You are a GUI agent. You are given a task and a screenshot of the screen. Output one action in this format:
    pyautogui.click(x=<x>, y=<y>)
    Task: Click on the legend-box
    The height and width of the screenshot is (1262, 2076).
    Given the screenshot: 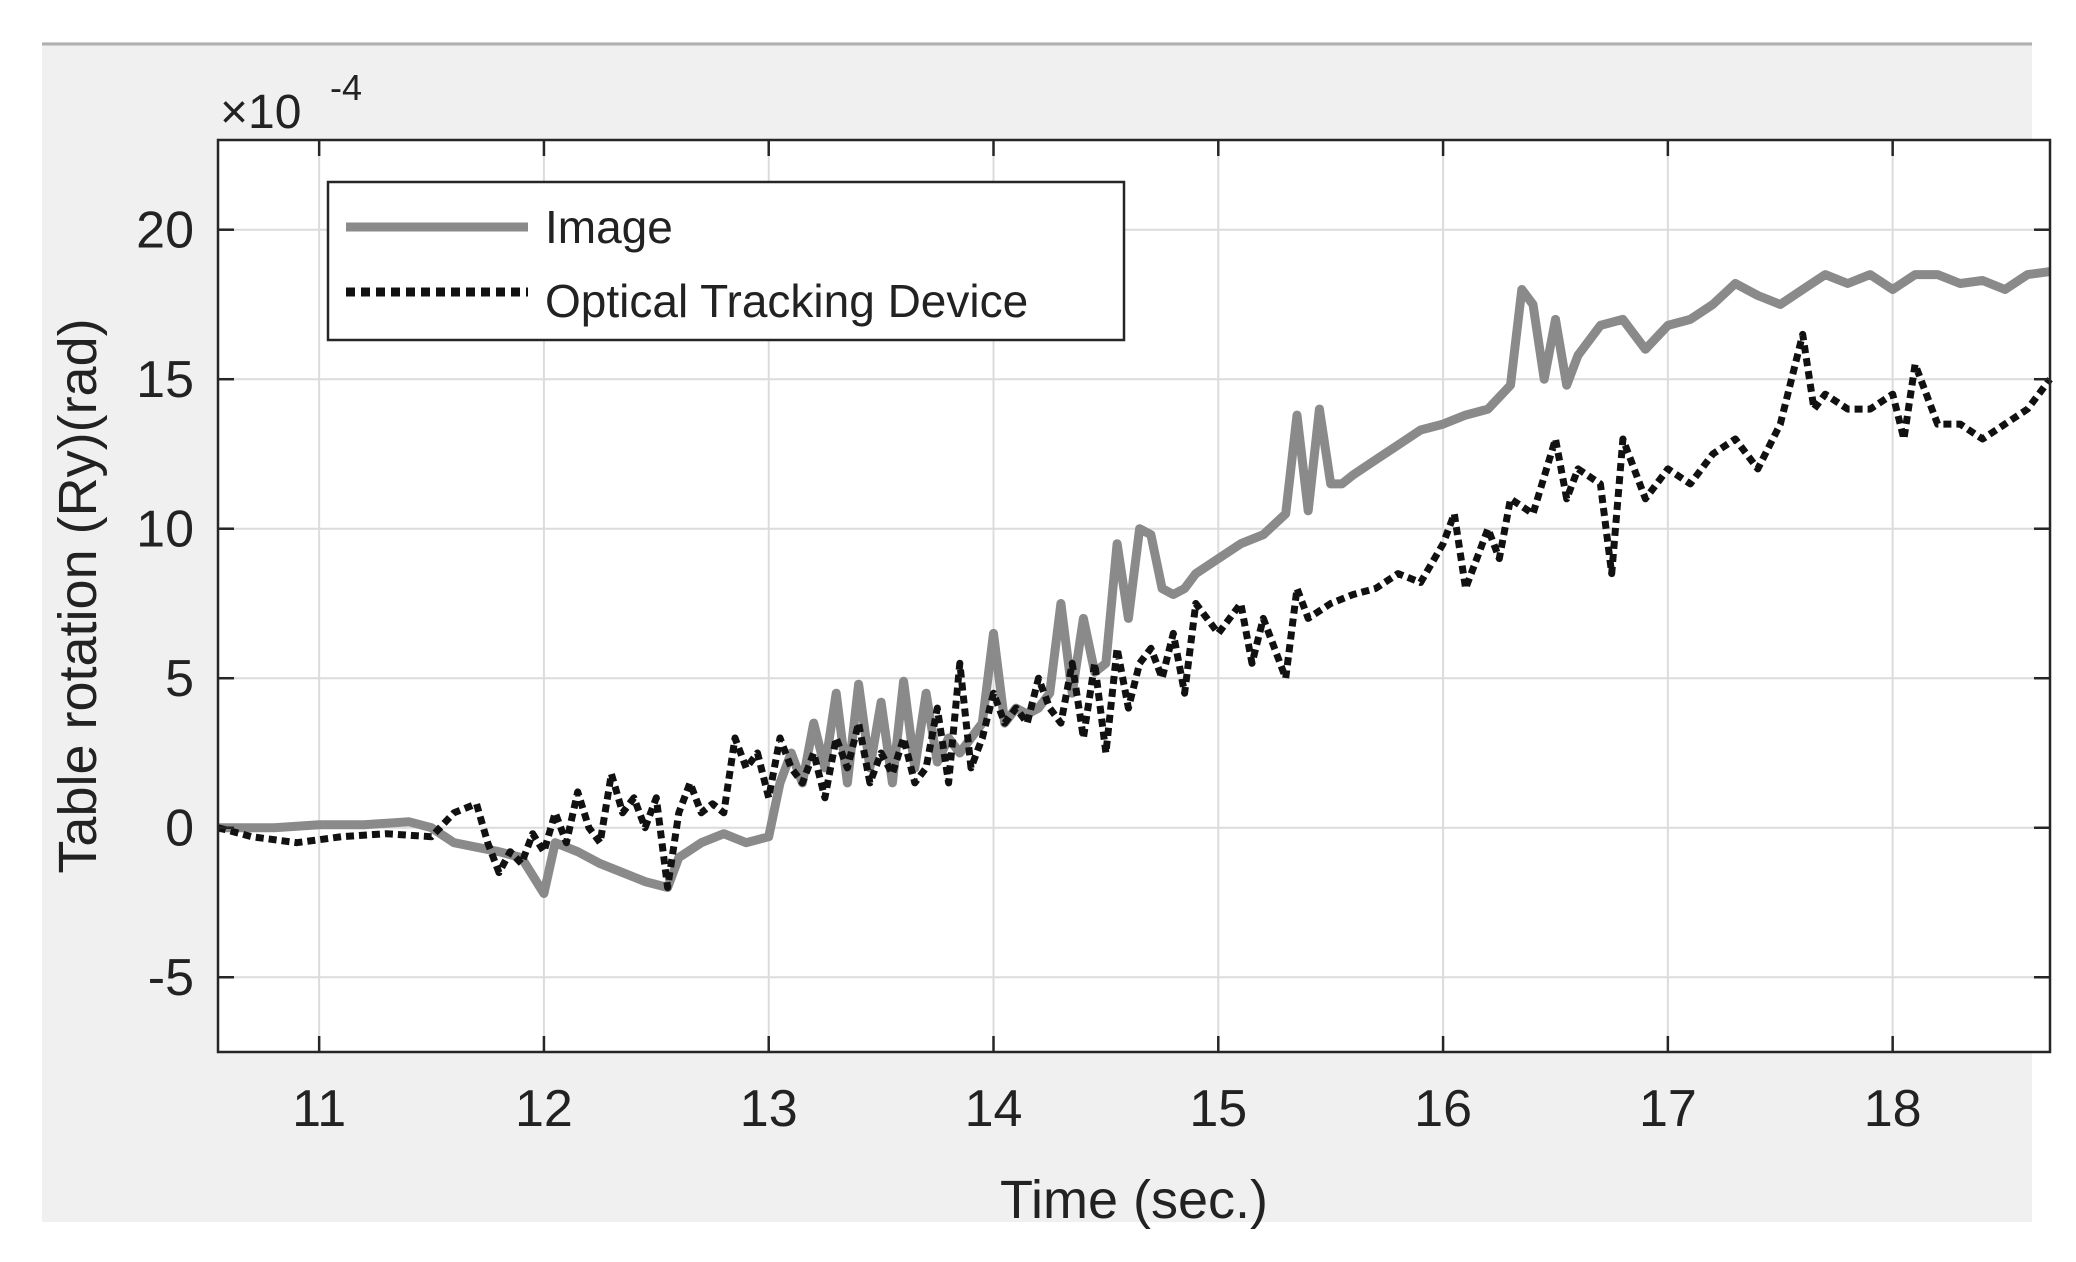 What is the action you would take?
    pyautogui.click(x=726, y=261)
    